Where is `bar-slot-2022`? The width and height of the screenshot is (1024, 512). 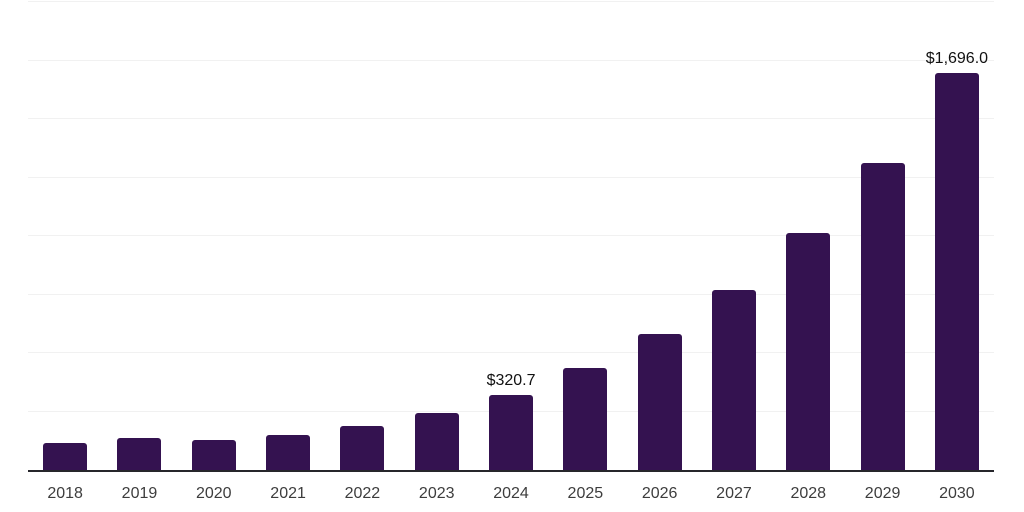 bar-slot-2022 is located at coordinates (362, 236).